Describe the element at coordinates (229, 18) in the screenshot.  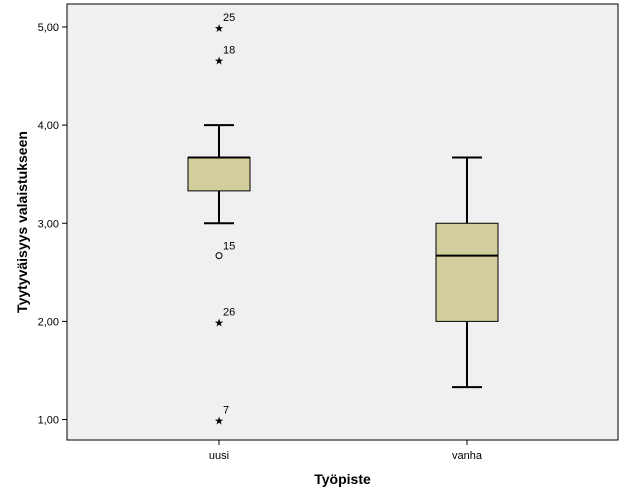
I see `outlier-label: 25` at that location.